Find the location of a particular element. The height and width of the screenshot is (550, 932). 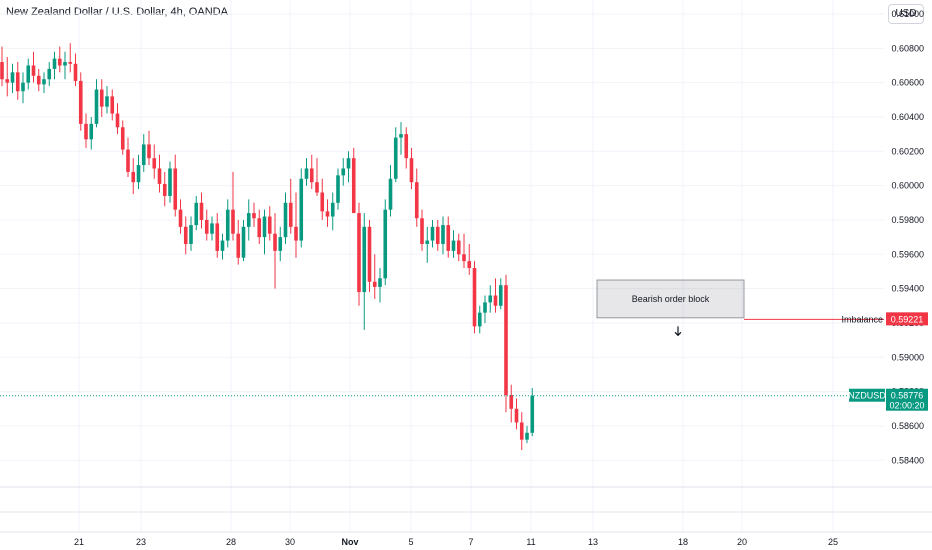

imbalance-price-box is located at coordinates (907, 319).